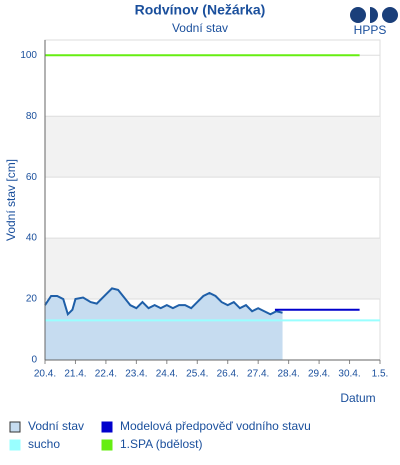 The height and width of the screenshot is (465, 400). What do you see at coordinates (380, 374) in the screenshot?
I see `x-tick-label: 1.5.` at bounding box center [380, 374].